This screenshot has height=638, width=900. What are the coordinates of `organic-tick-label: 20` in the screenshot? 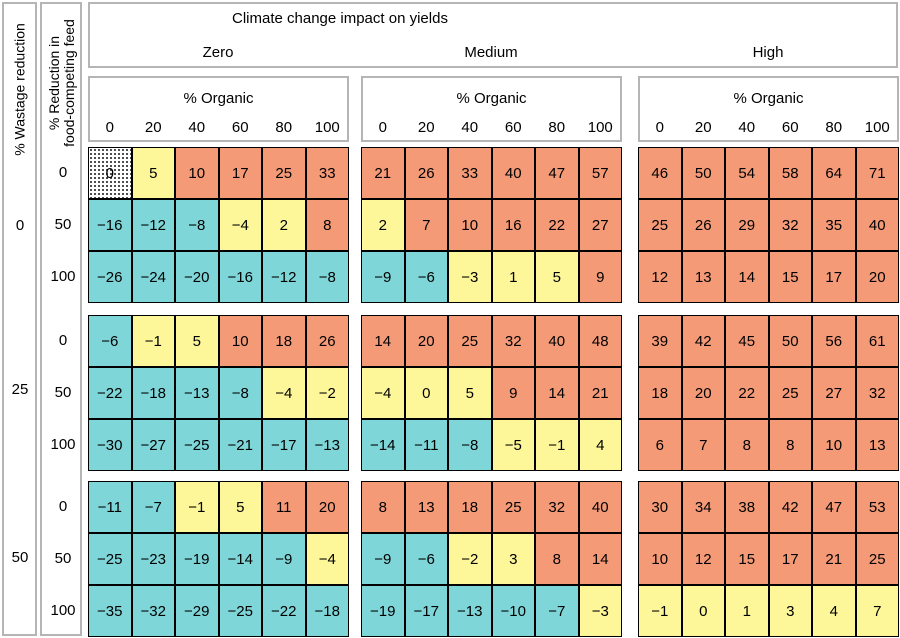 It's located at (703, 127).